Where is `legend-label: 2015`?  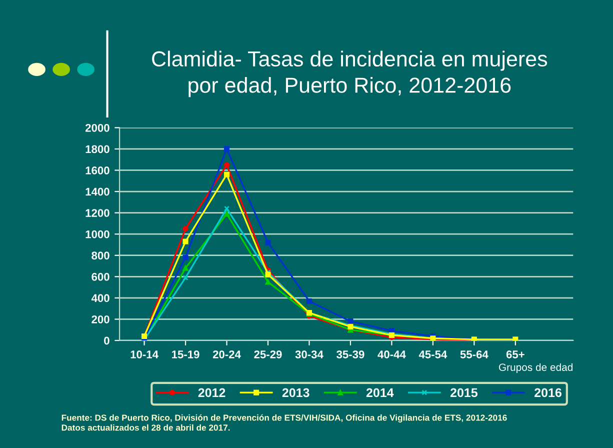
legend-label: 2015 is located at coordinates (464, 393).